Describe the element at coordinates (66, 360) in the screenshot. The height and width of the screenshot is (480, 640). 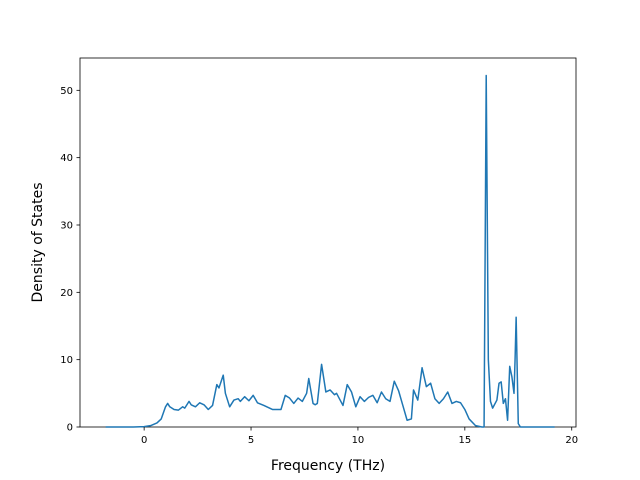
I see `y-tick-label: 10` at that location.